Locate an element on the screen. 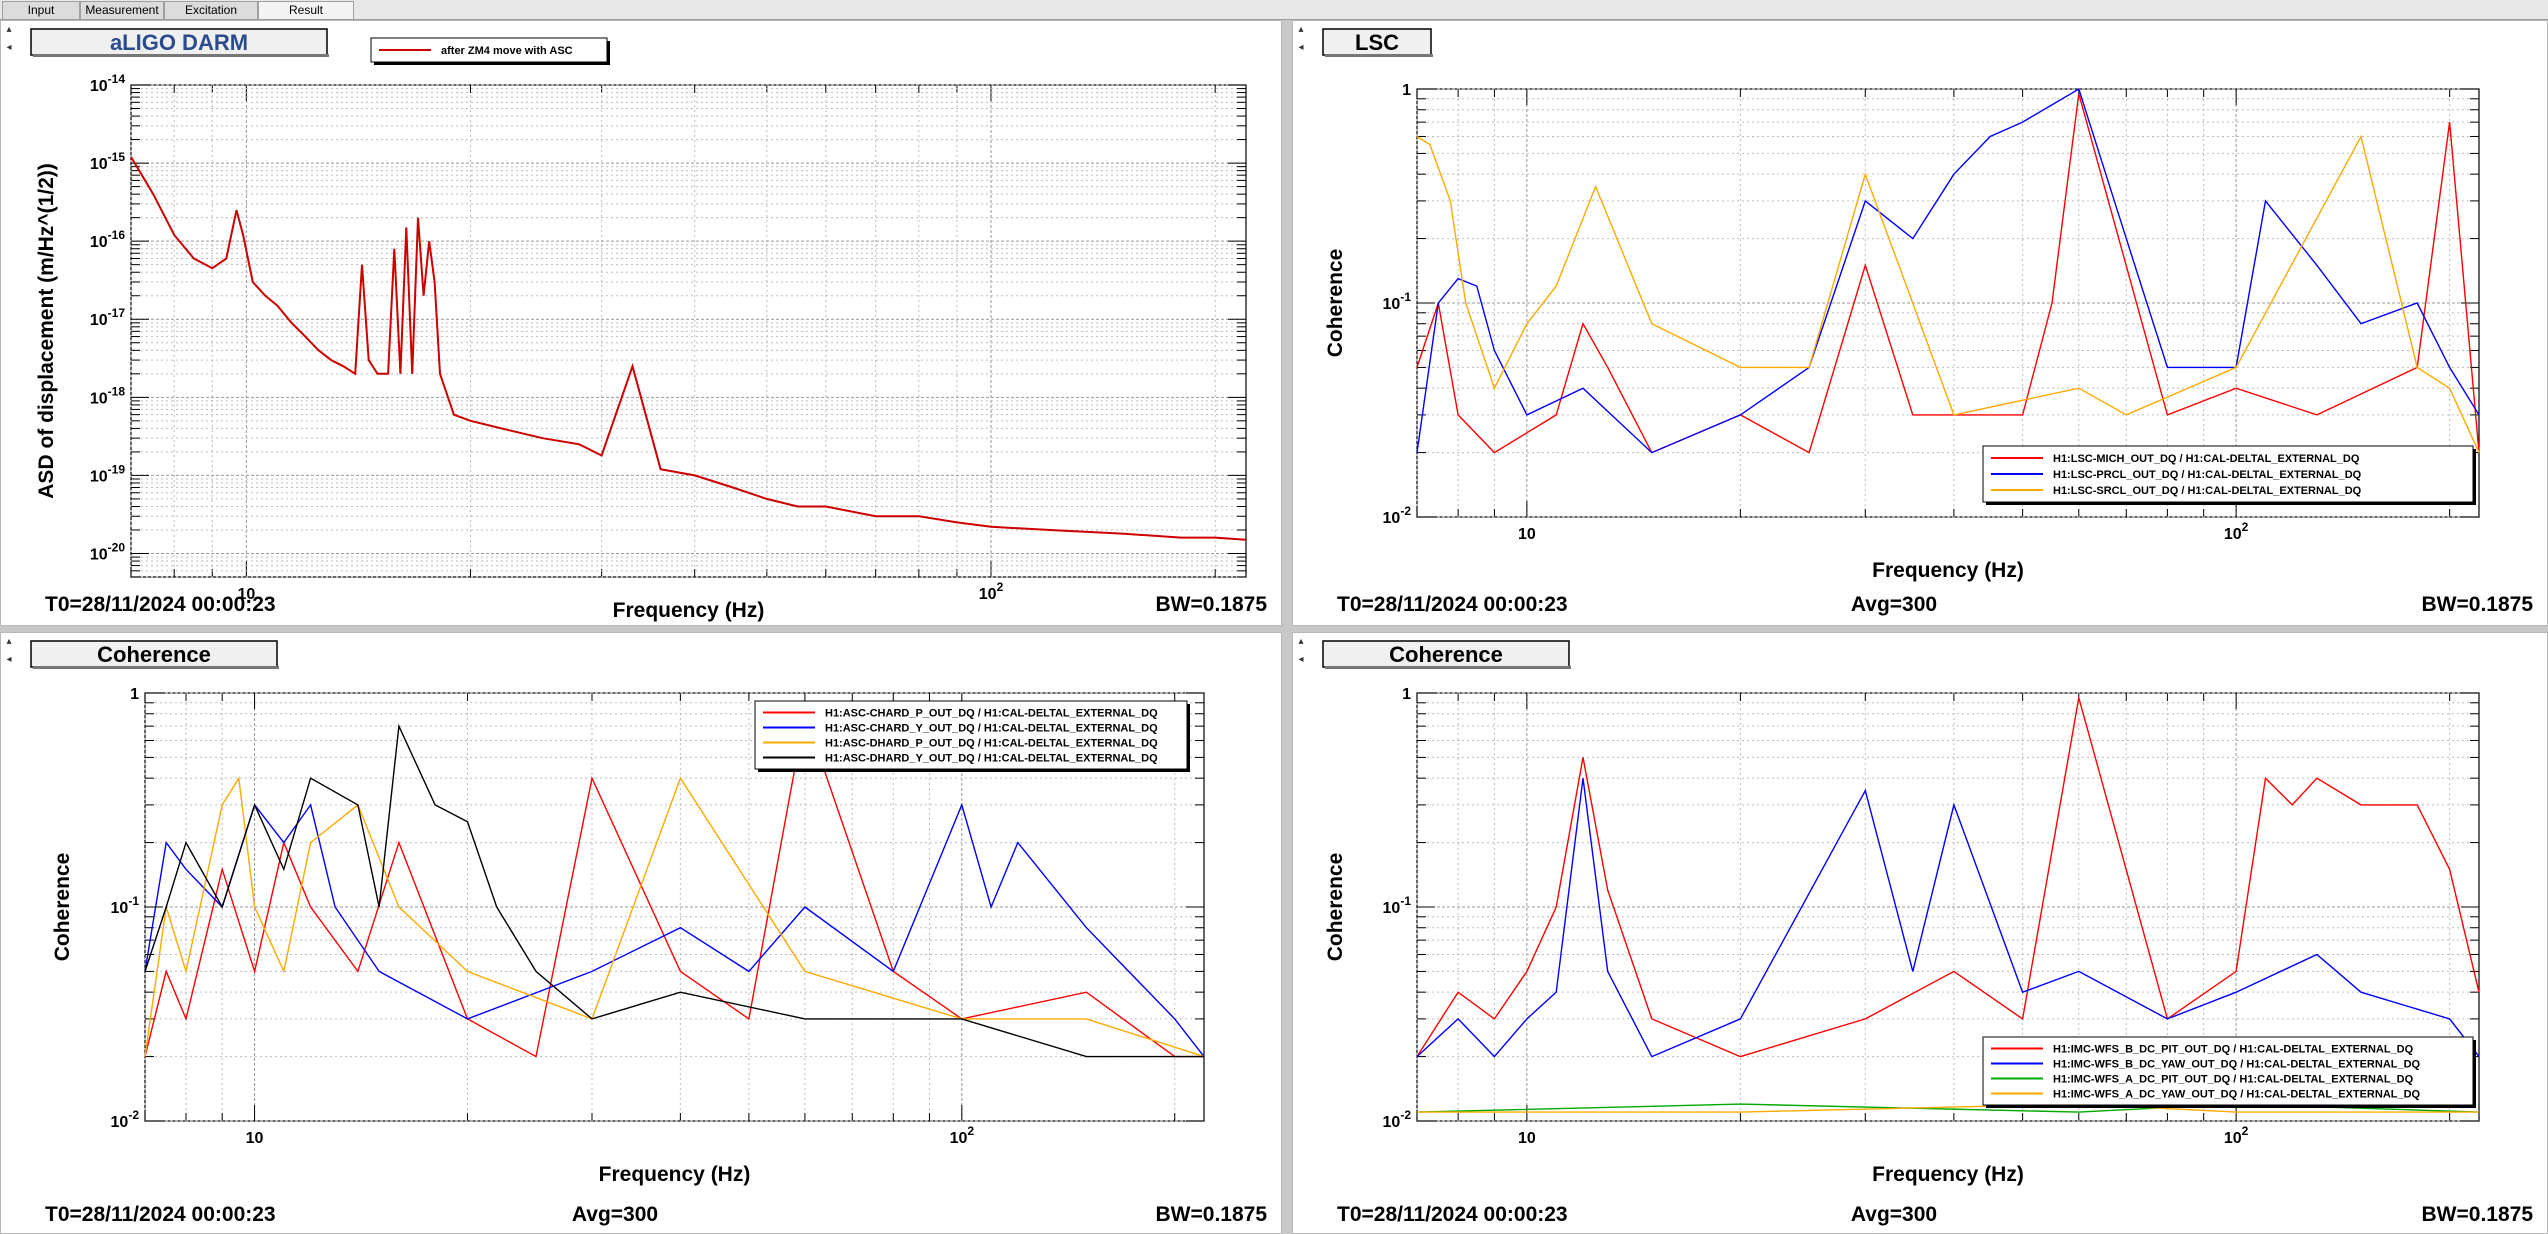 The width and height of the screenshot is (2548, 1234). tab-measurement: Measurement is located at coordinates (122, 10).